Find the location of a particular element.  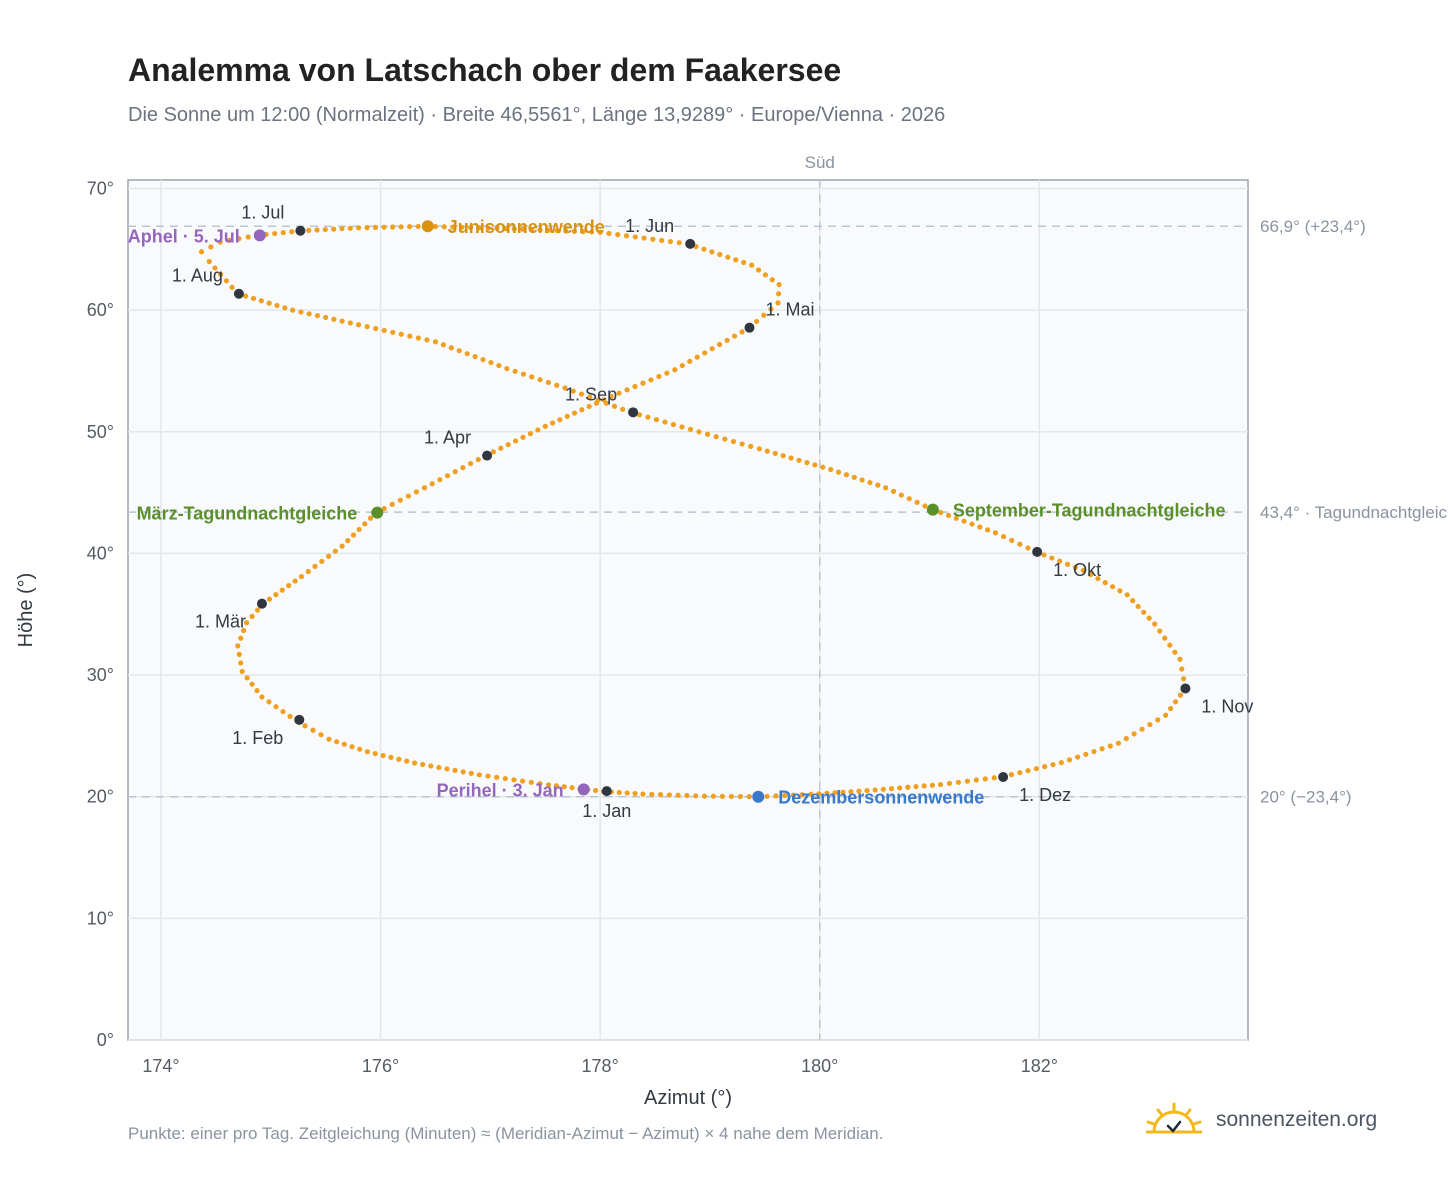

brand: sonnenzeiten.org is located at coordinates (1261, 1120).